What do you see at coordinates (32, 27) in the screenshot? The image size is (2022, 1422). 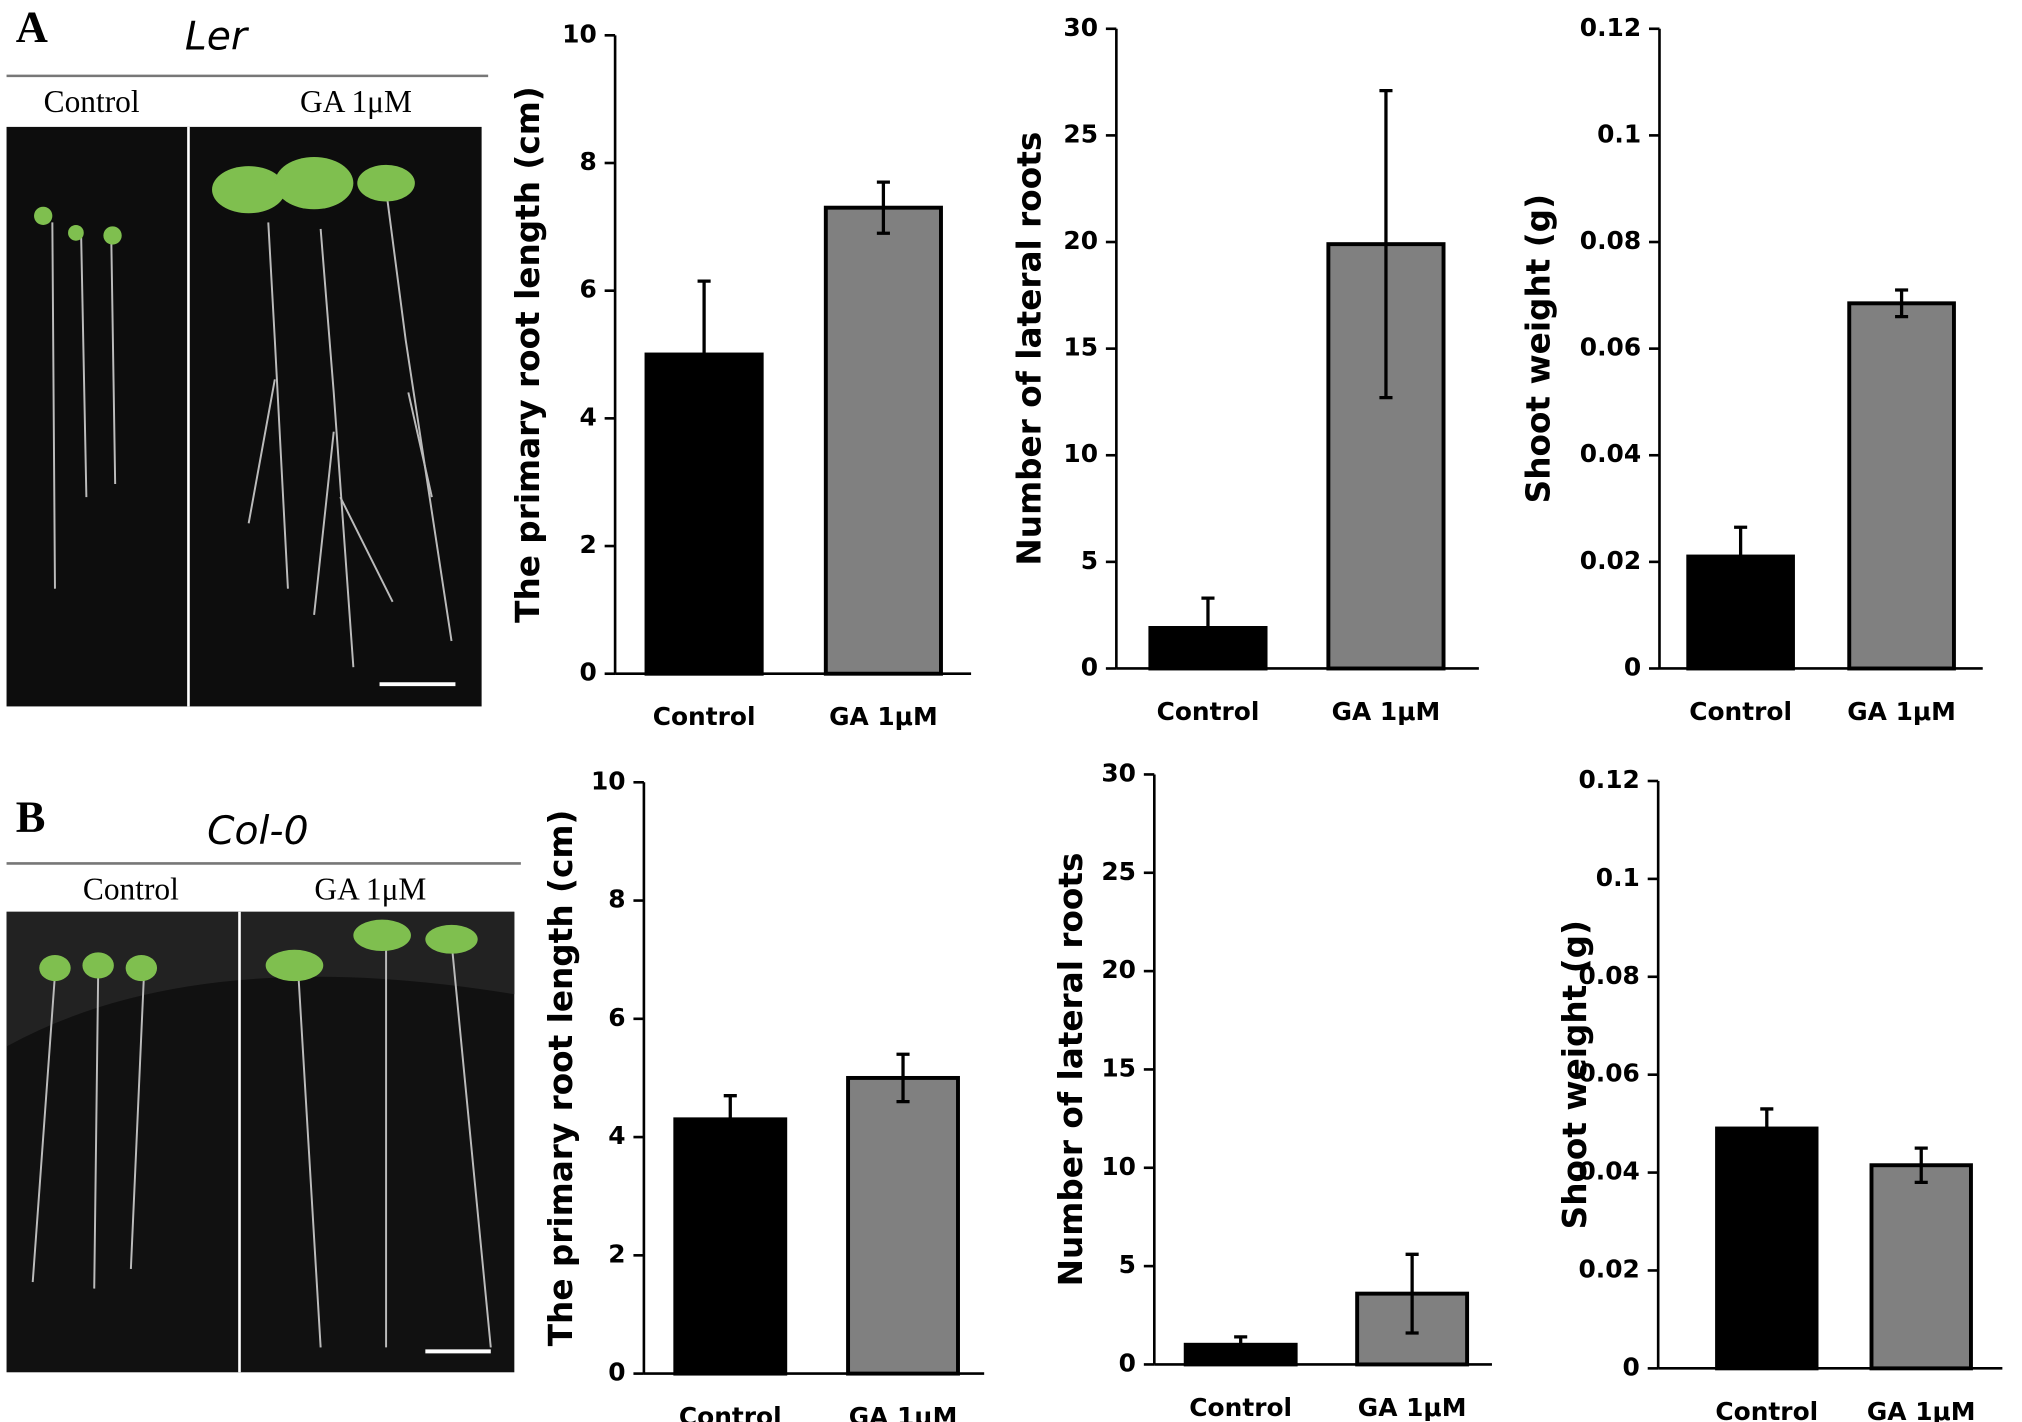 I see `panel-letter: A` at bounding box center [32, 27].